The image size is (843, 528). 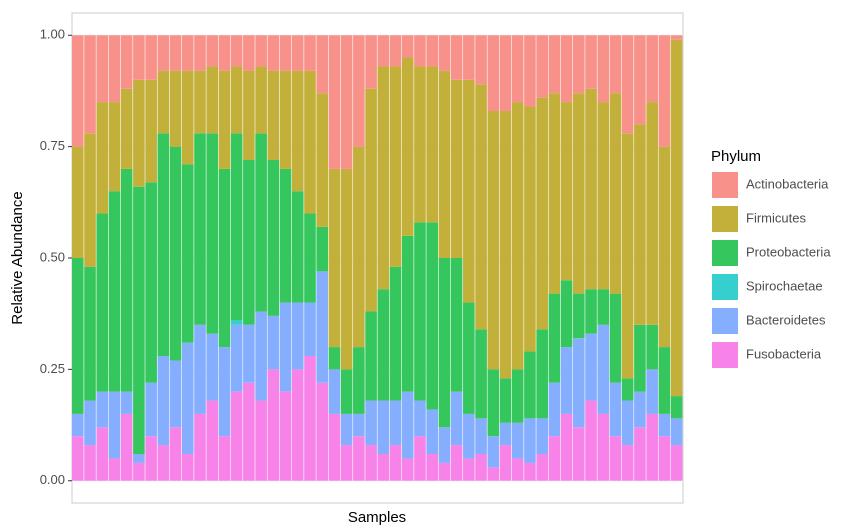 I want to click on legend-label: Actinobacteria, so click(x=787, y=183).